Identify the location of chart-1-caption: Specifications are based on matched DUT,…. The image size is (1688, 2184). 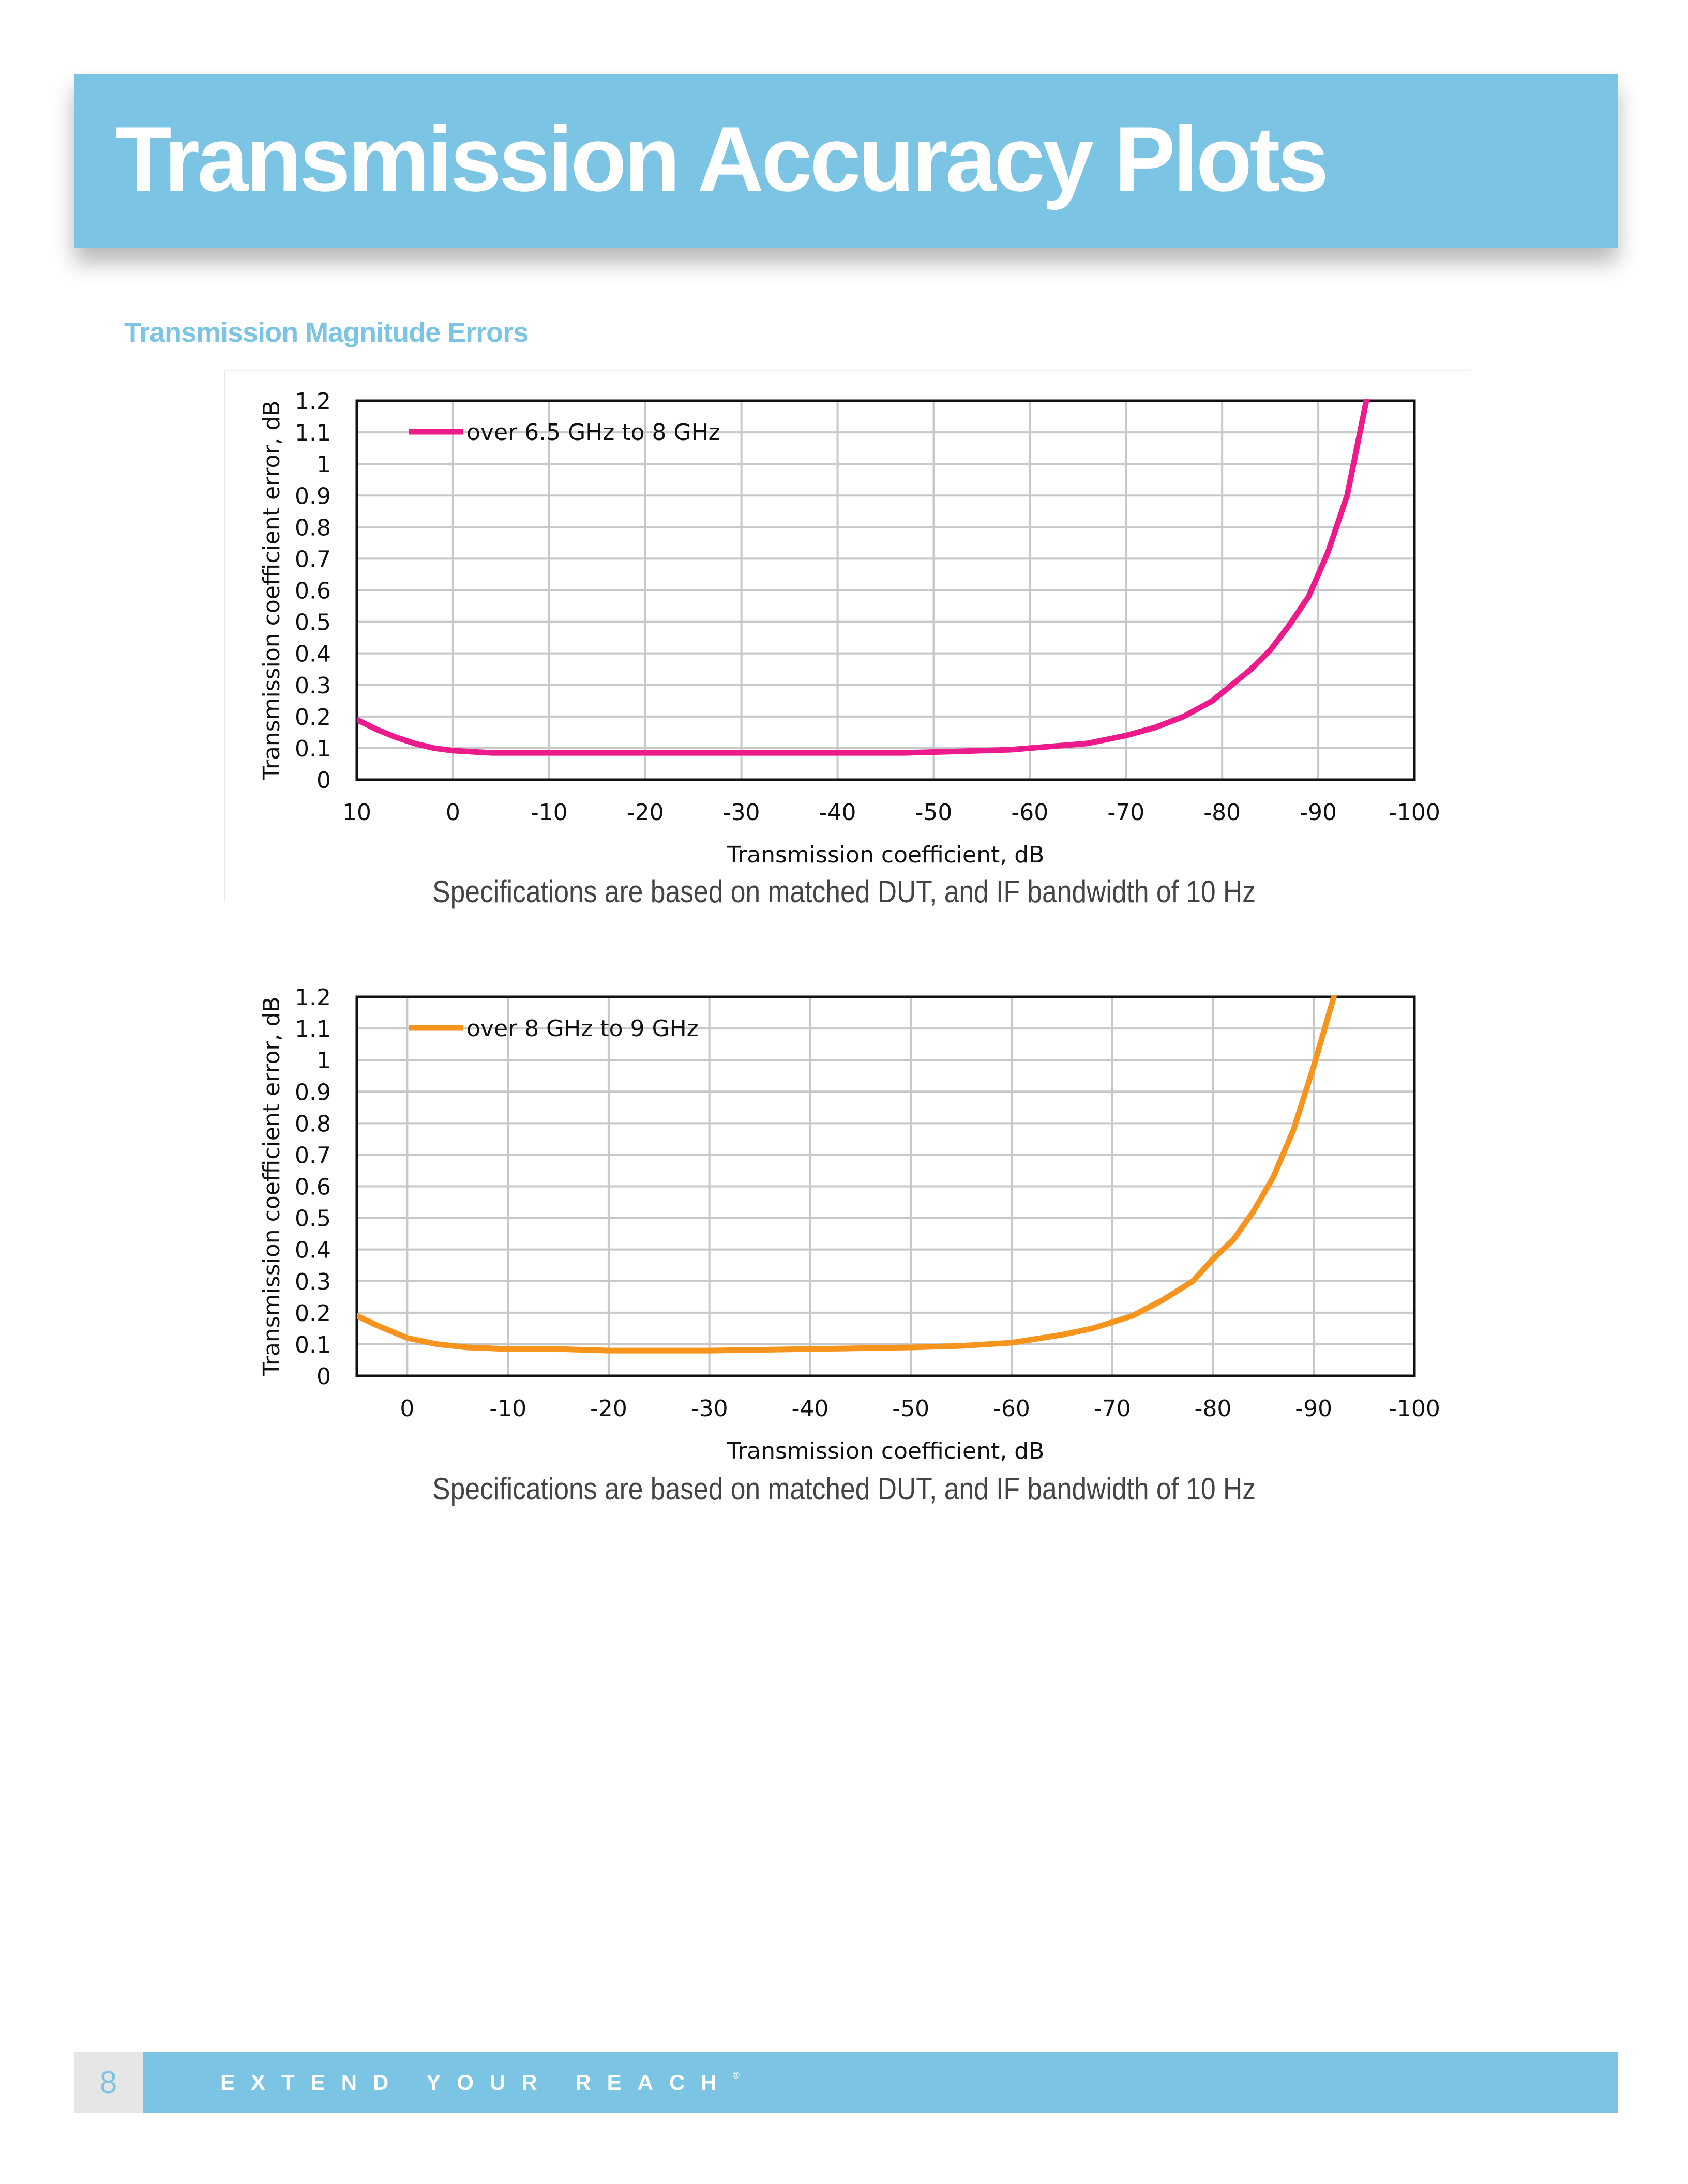
(844, 892).